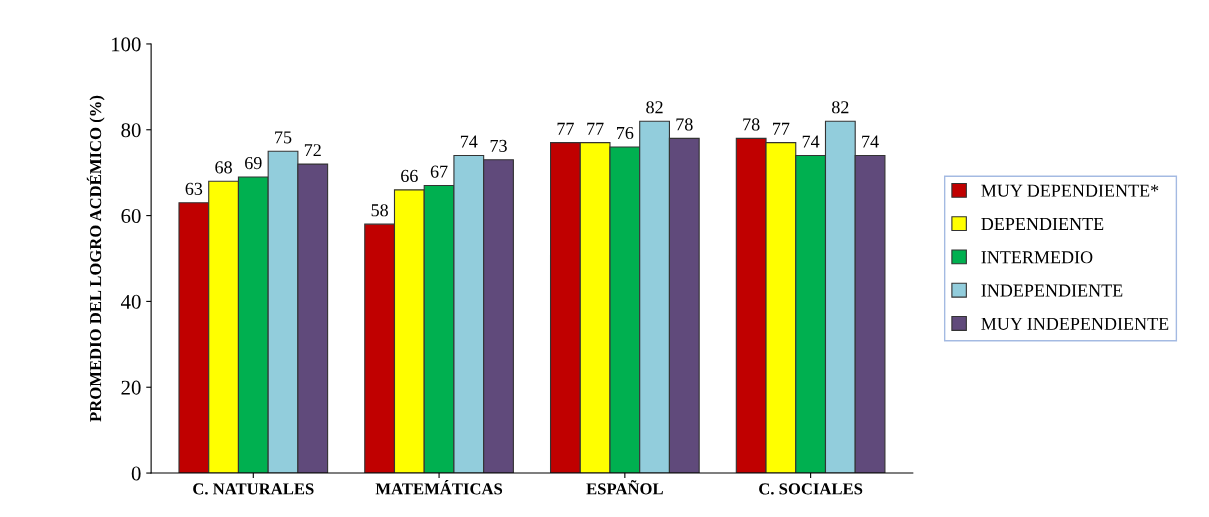 Image resolution: width=1209 pixels, height=517 pixels. What do you see at coordinates (1042, 224) in the screenshot?
I see `legend-label: DEPENDIENTE` at bounding box center [1042, 224].